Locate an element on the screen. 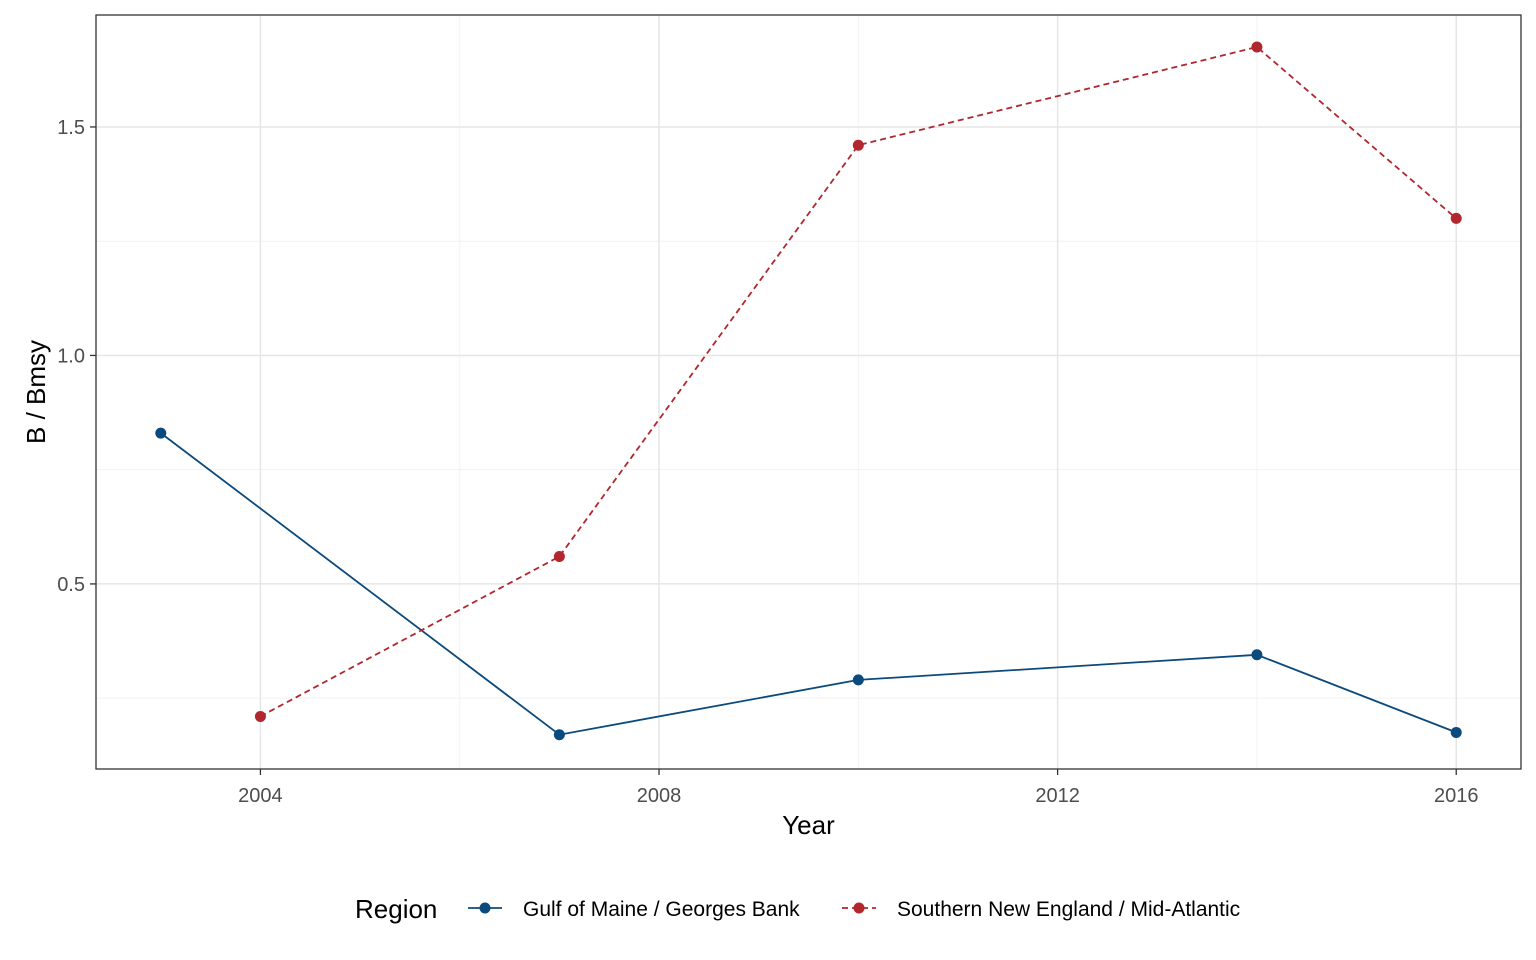 The height and width of the screenshot is (960, 1536). x-axis-title: Year is located at coordinates (808, 825).